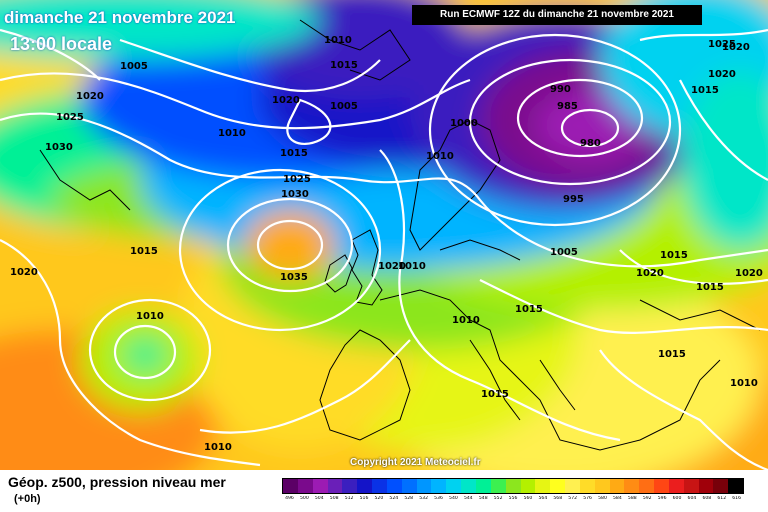 The height and width of the screenshot is (512, 768). I want to click on isobar-label: 985, so click(567, 106).